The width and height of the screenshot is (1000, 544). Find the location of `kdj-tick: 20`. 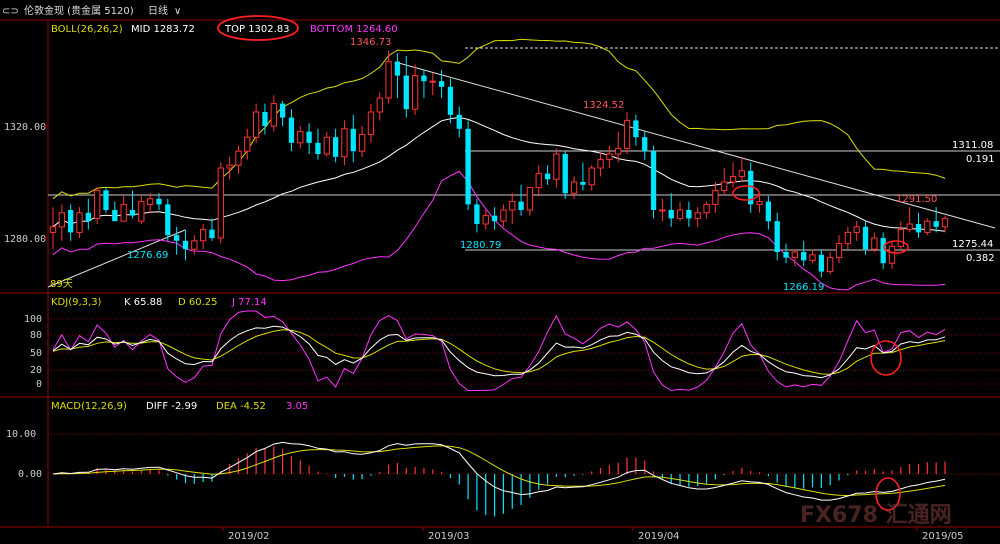

kdj-tick: 20 is located at coordinates (36, 370).